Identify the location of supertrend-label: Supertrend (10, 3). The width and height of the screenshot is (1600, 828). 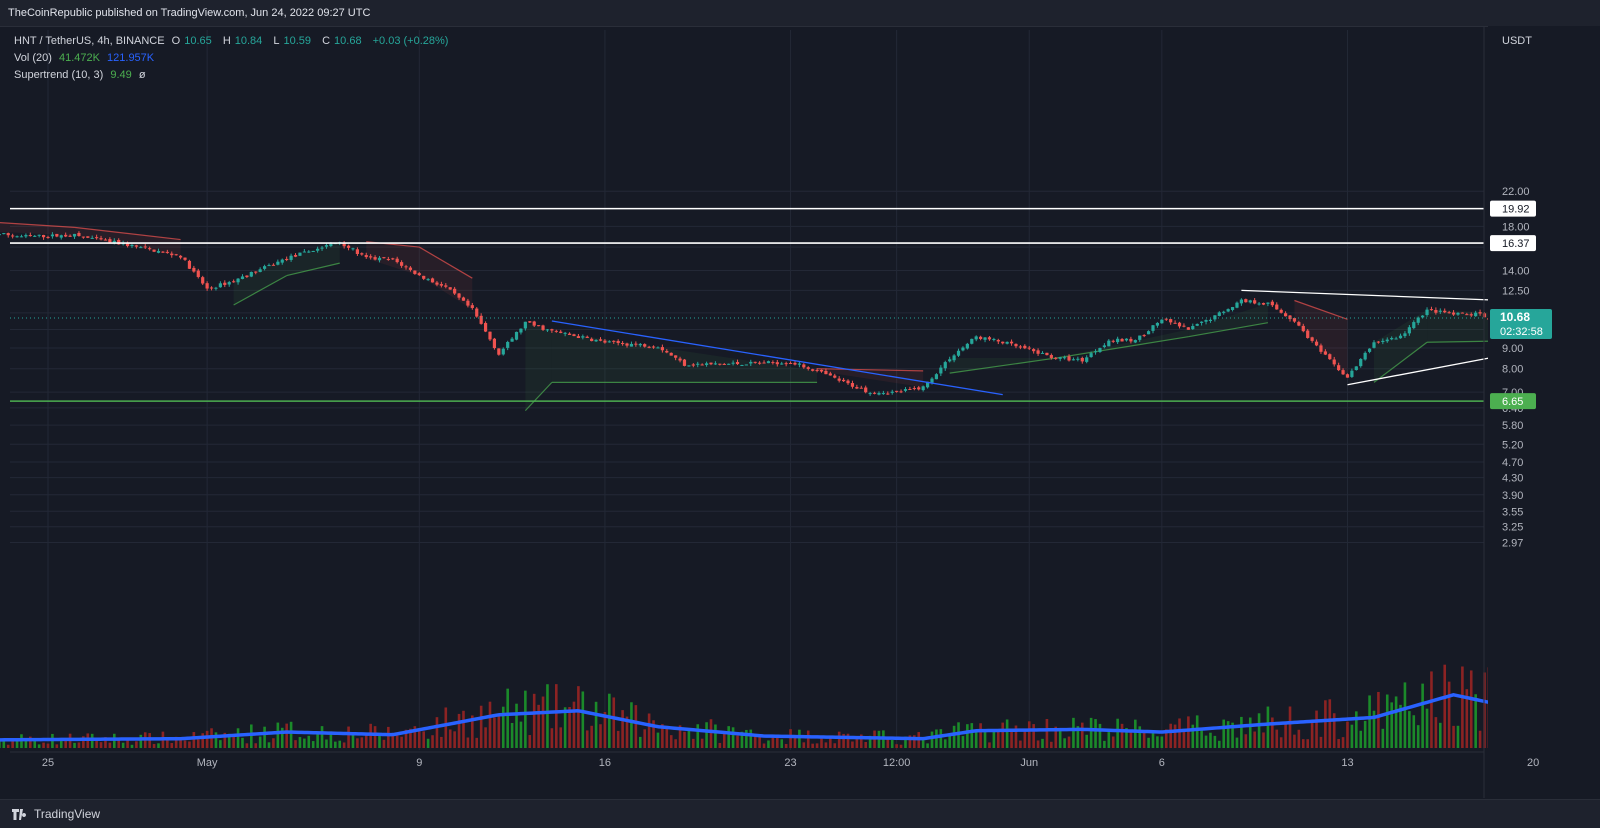
(59, 75).